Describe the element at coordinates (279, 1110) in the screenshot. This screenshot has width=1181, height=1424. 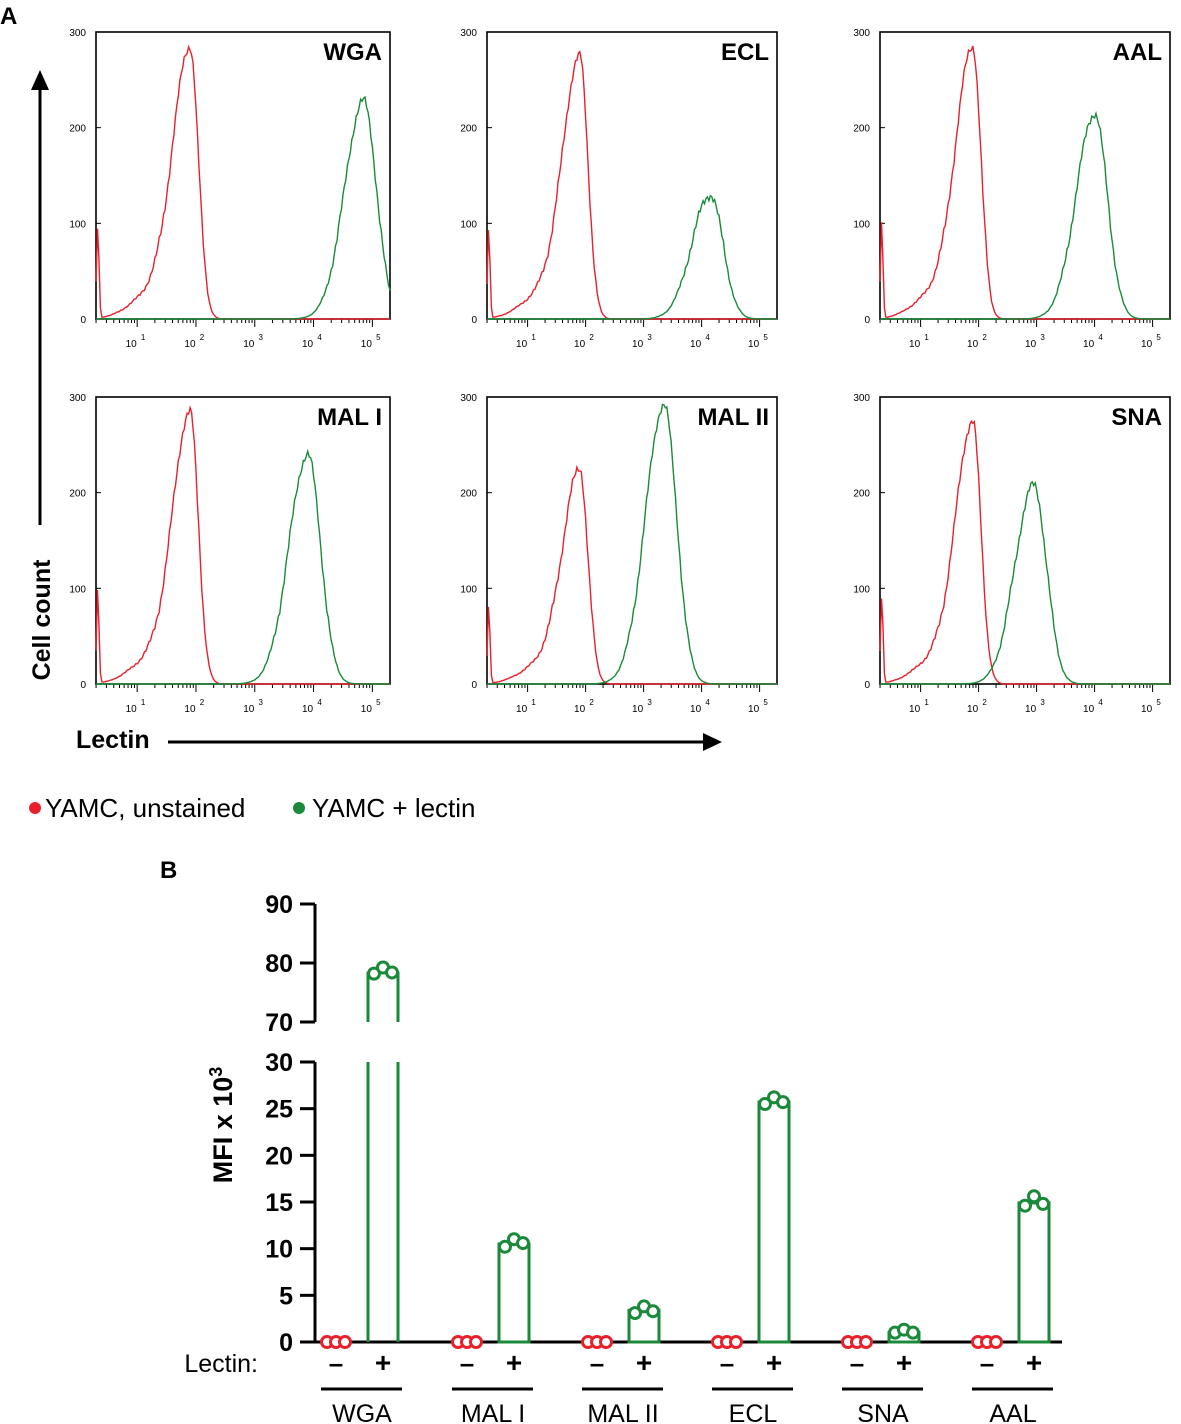
I see `y-tick-label: 25` at that location.